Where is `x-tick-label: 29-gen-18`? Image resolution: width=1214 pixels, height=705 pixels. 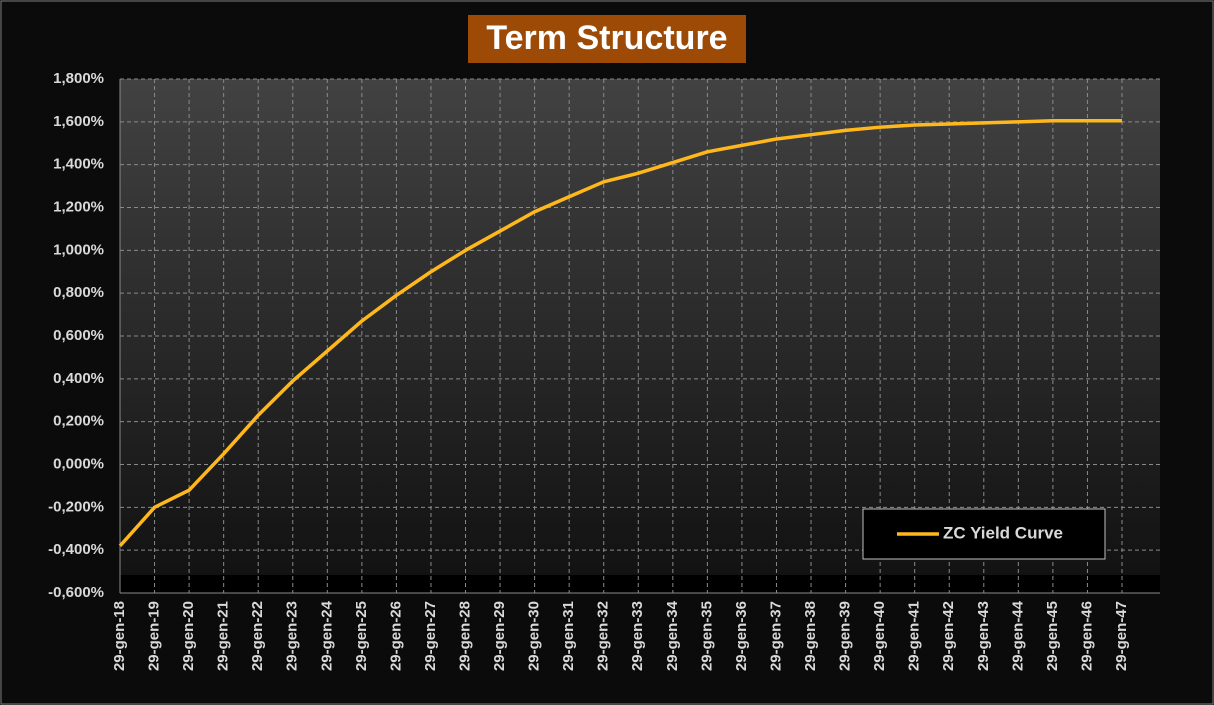
x-tick-label: 29-gen-18 is located at coordinates (119, 636).